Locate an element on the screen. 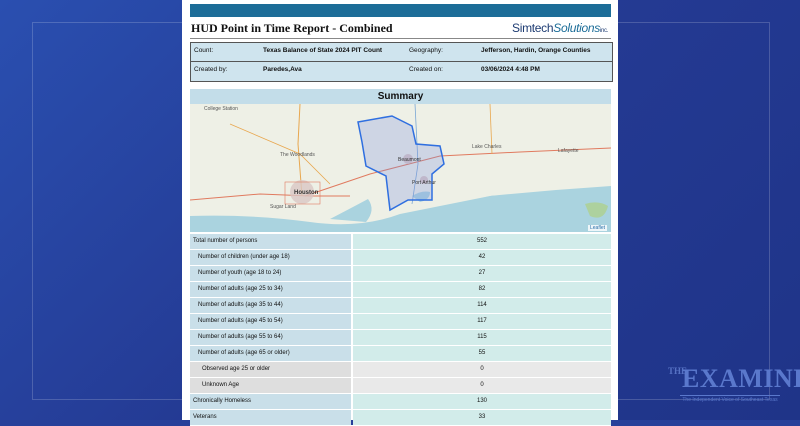  table-row: Total number of persons 552 is located at coordinates (400, 242).